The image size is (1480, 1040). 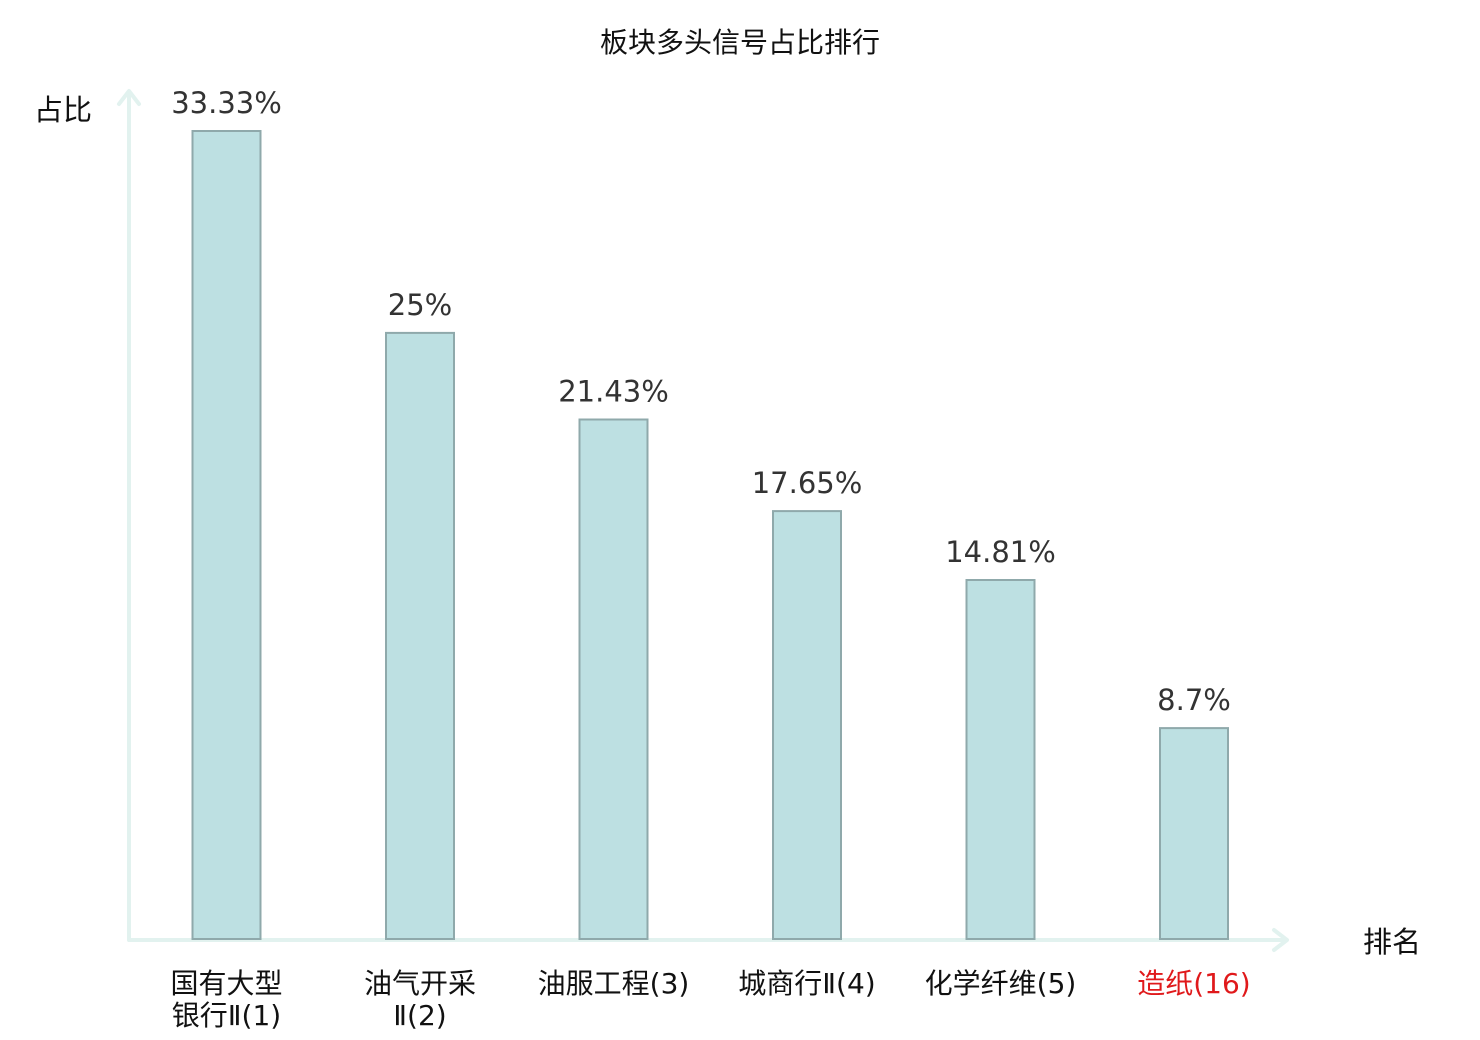 I want to click on x-tick-label: 国有大型银行Ⅱ(1), so click(x=226, y=999).